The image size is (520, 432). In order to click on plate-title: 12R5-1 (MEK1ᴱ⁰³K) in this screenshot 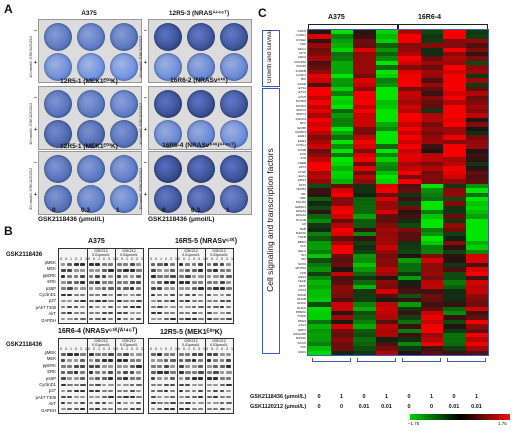, I will do `click(89, 81)`.